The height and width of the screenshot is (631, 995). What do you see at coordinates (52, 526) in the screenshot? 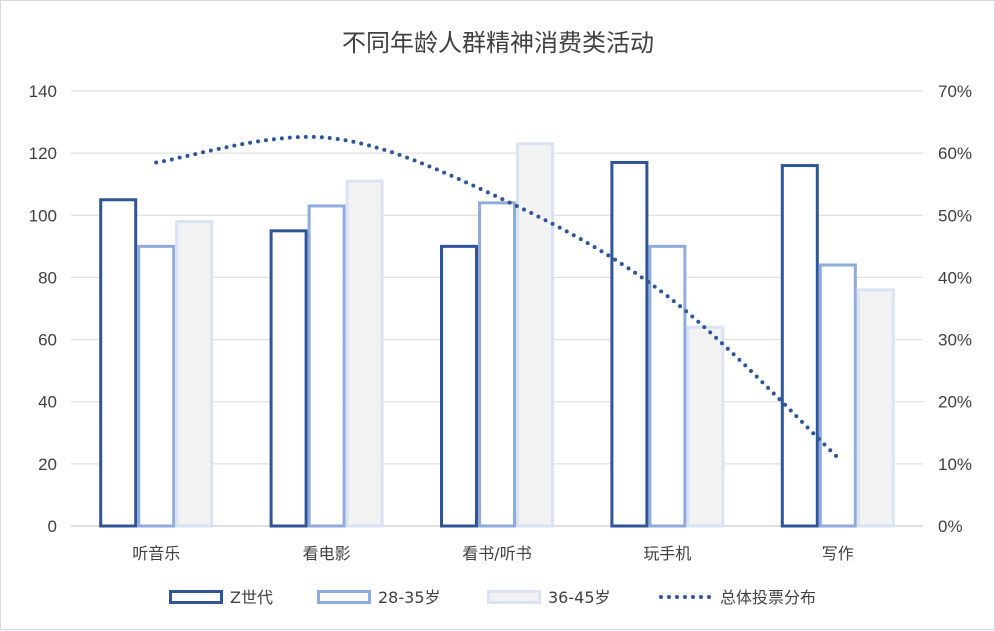
I see `left-tick-label: 0` at bounding box center [52, 526].